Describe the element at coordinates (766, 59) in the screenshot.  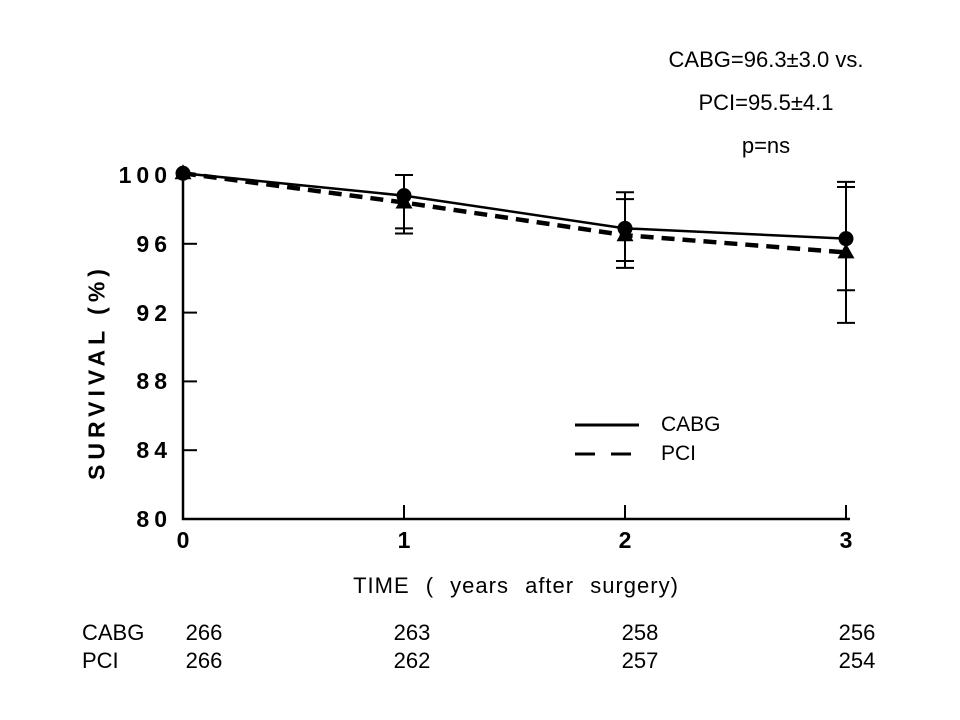
I see `annotation-line-cabg: CABG=96.3±3.0 vs.` at that location.